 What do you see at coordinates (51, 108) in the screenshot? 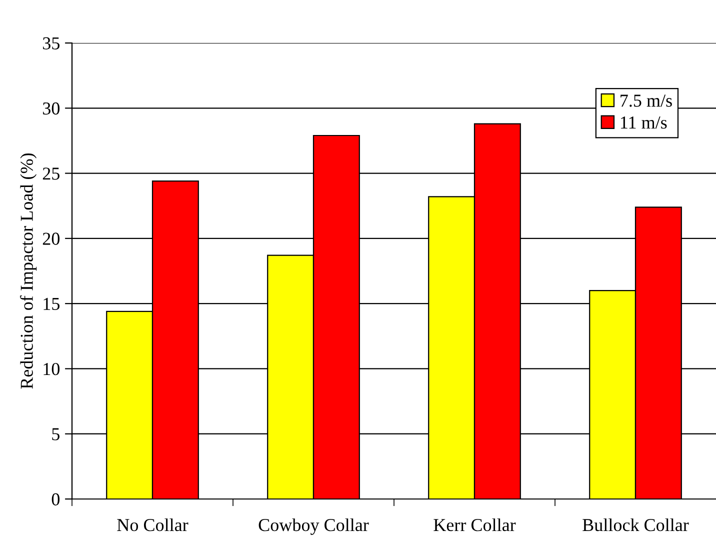
I see `y-tick-label: 30` at bounding box center [51, 108].